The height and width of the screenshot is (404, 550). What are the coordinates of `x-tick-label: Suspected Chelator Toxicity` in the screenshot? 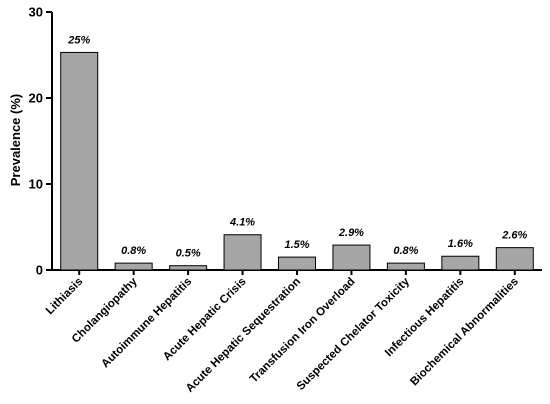 It's located at (354, 334).